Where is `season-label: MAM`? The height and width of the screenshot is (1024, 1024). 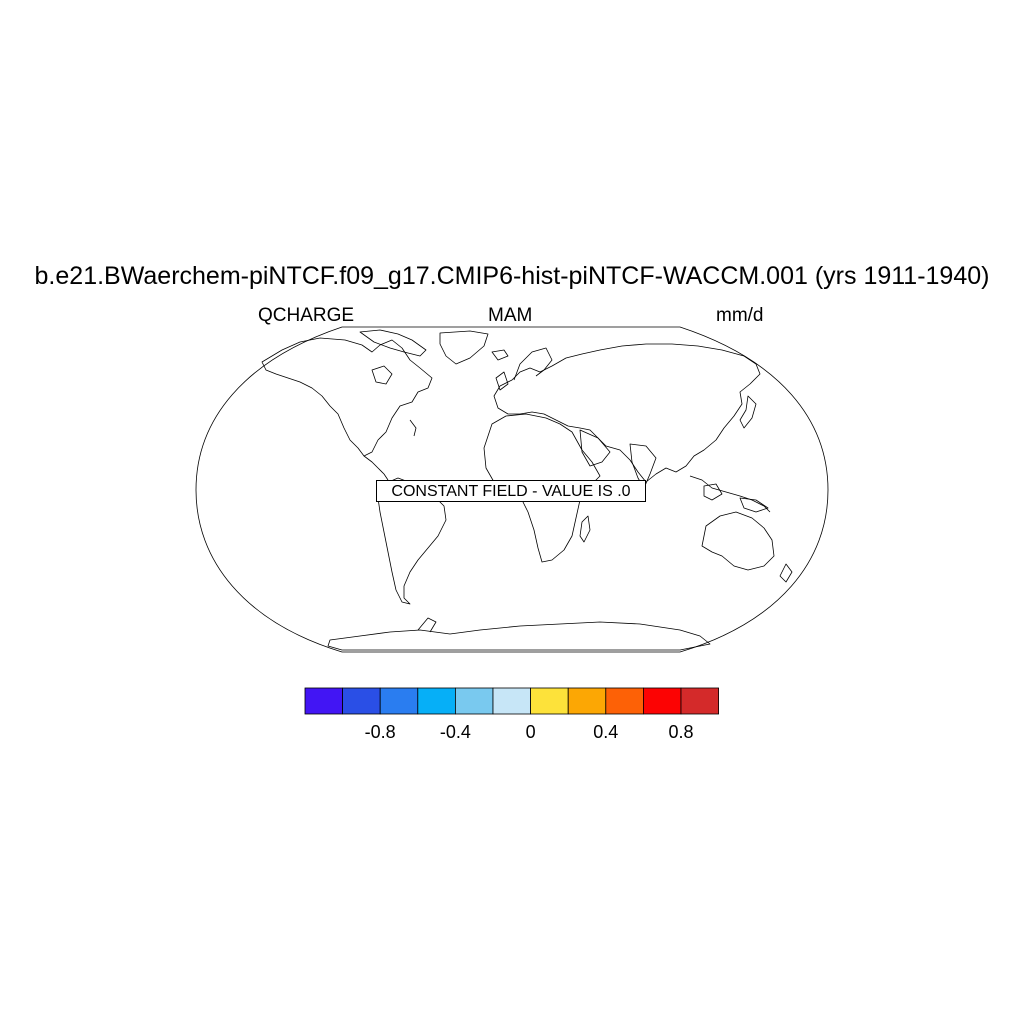
season-label: MAM is located at coordinates (510, 315).